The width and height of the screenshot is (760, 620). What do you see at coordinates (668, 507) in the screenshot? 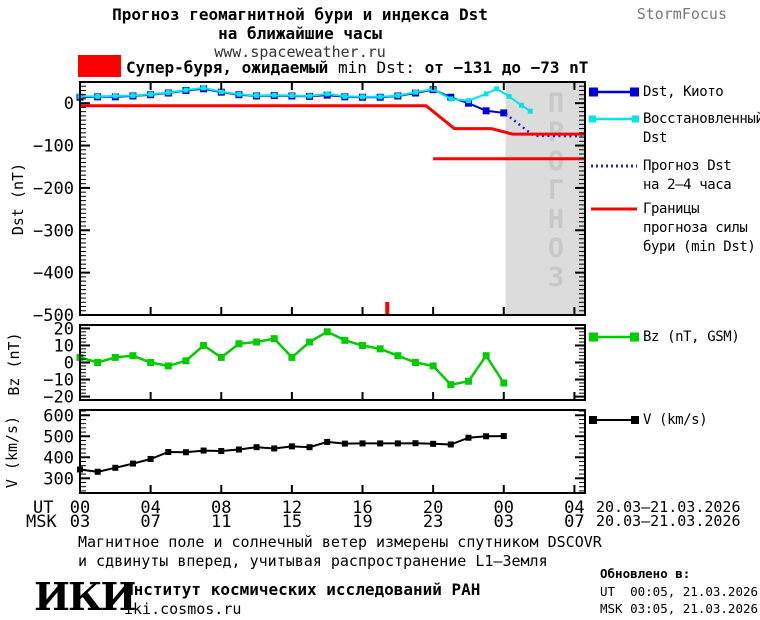
I see `ut-date-range: 20.03–21.03.2026` at bounding box center [668, 507].